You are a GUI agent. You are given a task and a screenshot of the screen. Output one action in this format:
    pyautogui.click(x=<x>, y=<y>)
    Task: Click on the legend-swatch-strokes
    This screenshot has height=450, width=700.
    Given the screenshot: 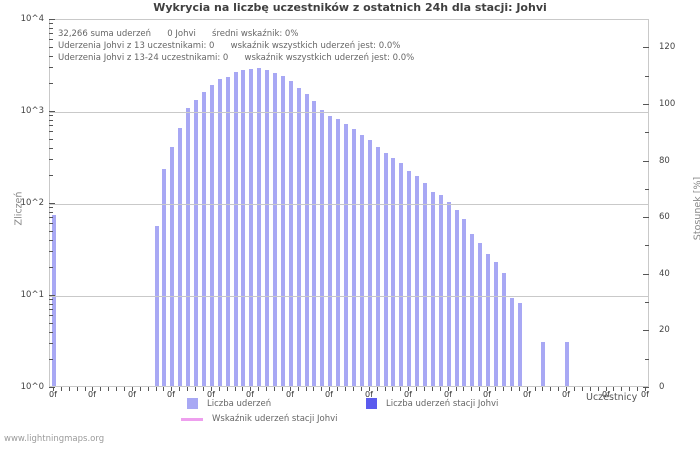 What is the action you would take?
    pyautogui.click(x=192, y=403)
    